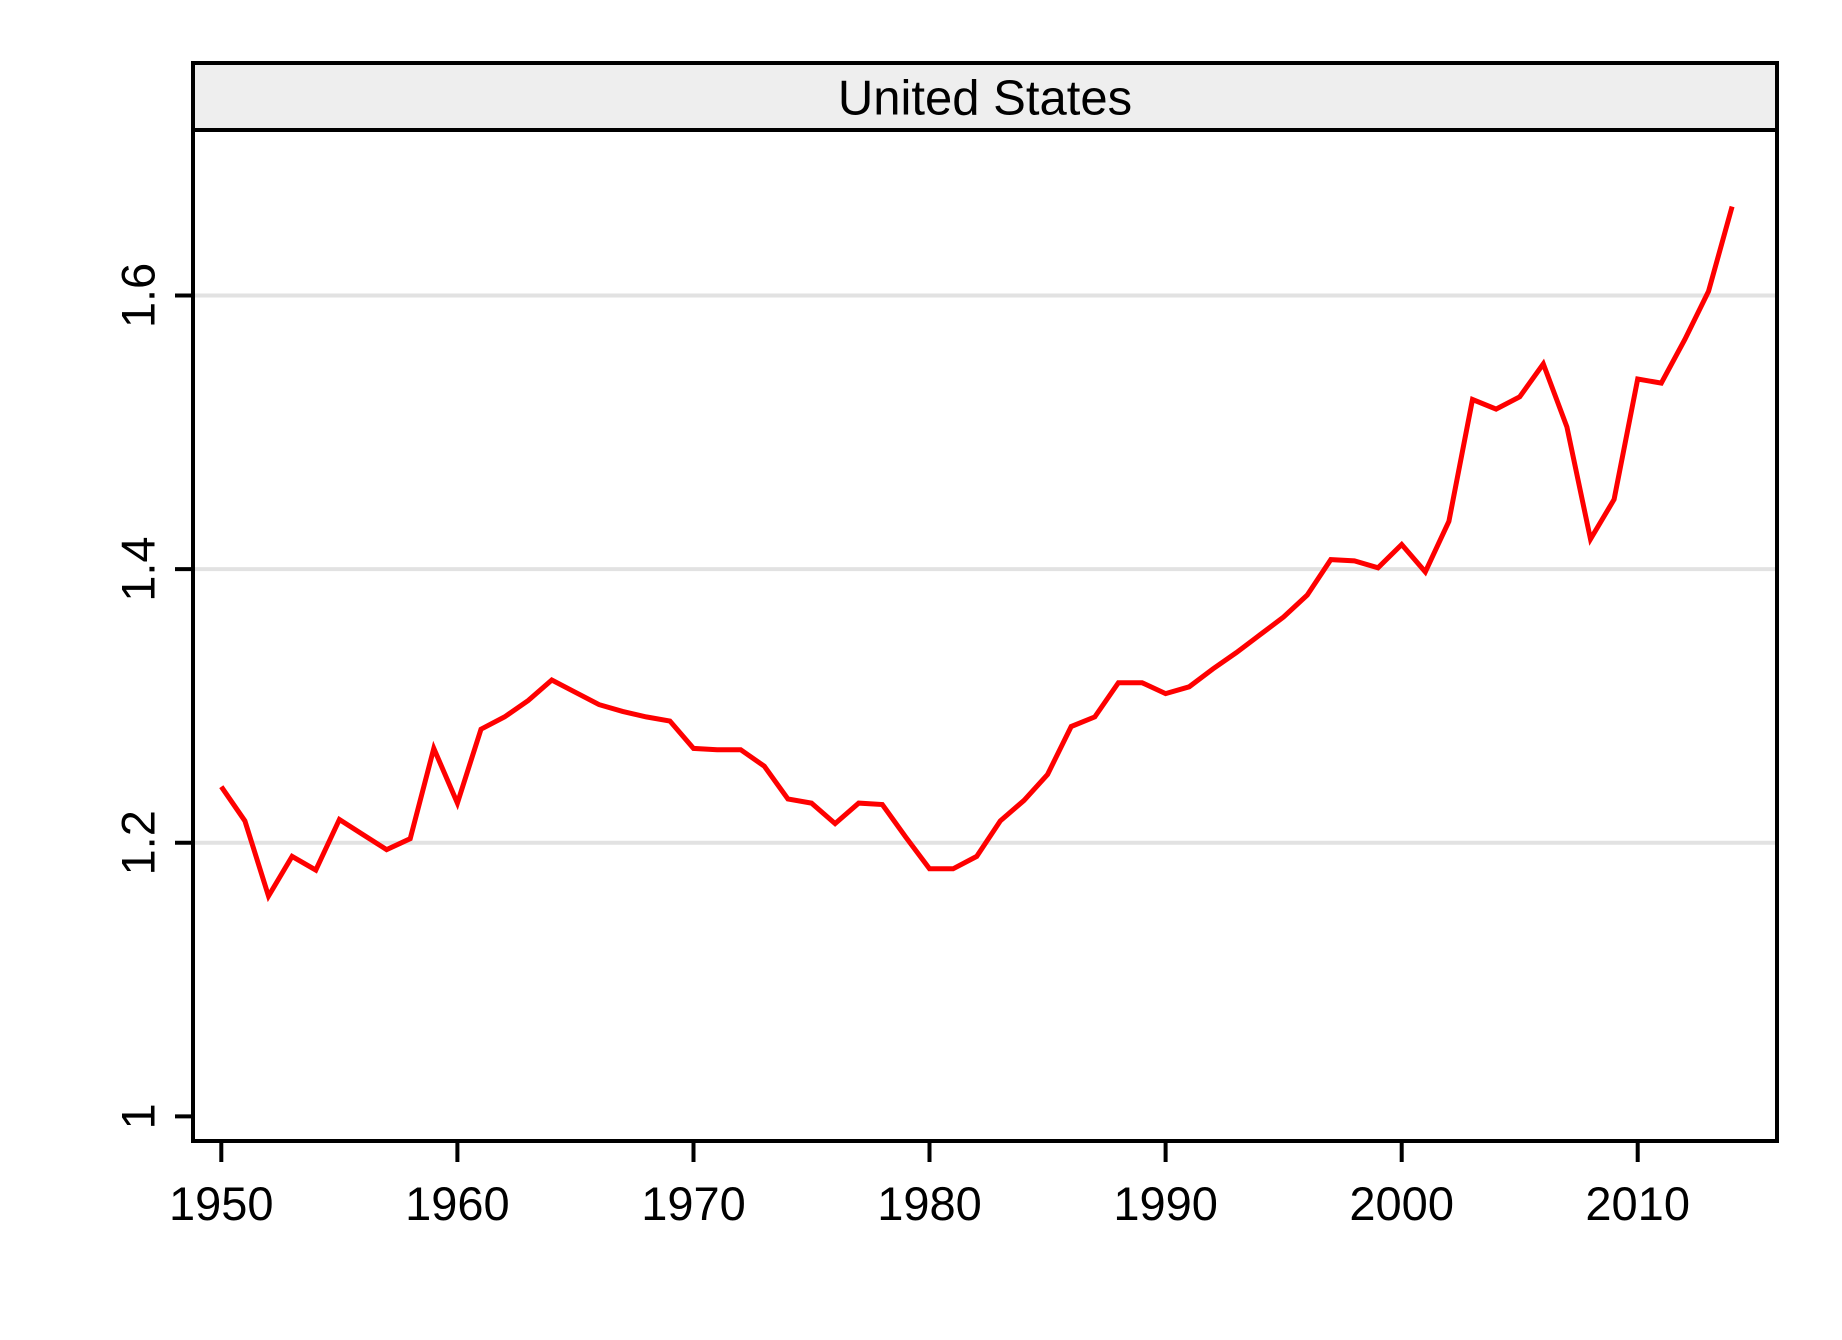  What do you see at coordinates (1165, 1203) in the screenshot?
I see `x-tick-label: 1990` at bounding box center [1165, 1203].